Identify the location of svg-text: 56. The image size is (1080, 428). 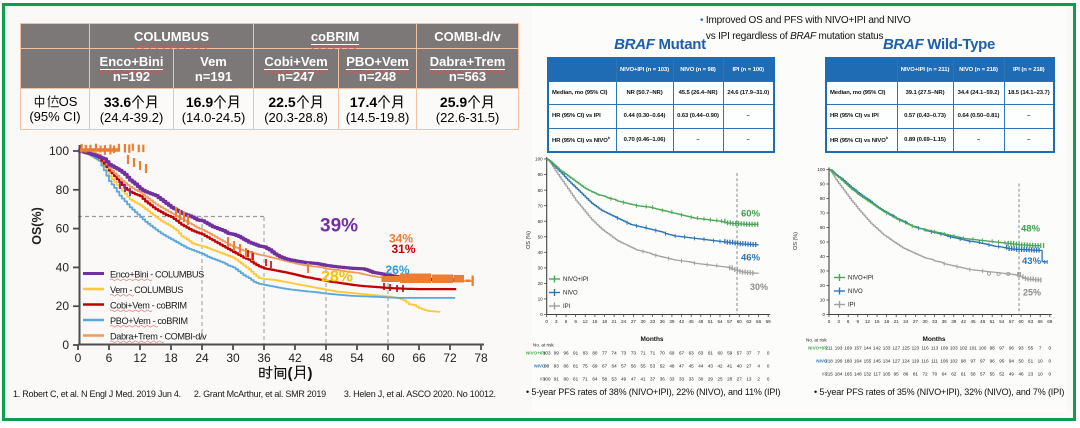
(634, 366).